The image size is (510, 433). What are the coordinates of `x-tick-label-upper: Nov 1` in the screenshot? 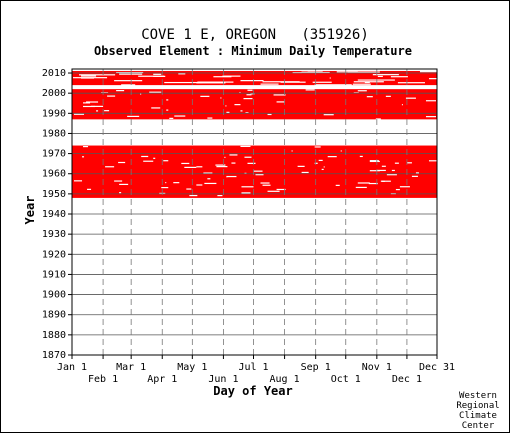 It's located at (377, 367).